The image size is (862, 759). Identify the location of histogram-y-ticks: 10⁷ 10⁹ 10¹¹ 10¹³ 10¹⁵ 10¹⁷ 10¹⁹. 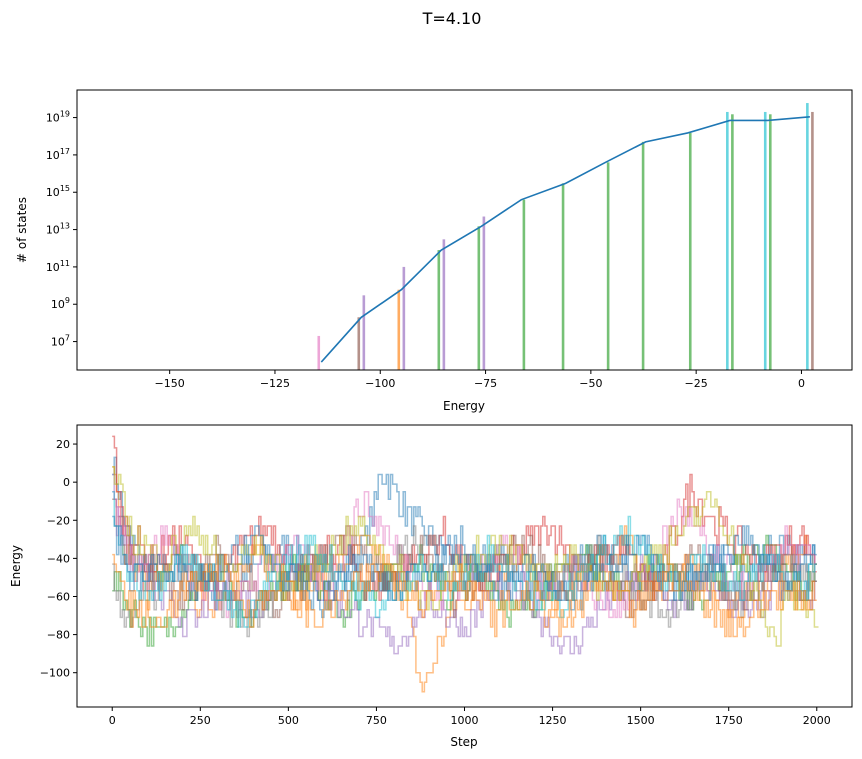
(61, 229).